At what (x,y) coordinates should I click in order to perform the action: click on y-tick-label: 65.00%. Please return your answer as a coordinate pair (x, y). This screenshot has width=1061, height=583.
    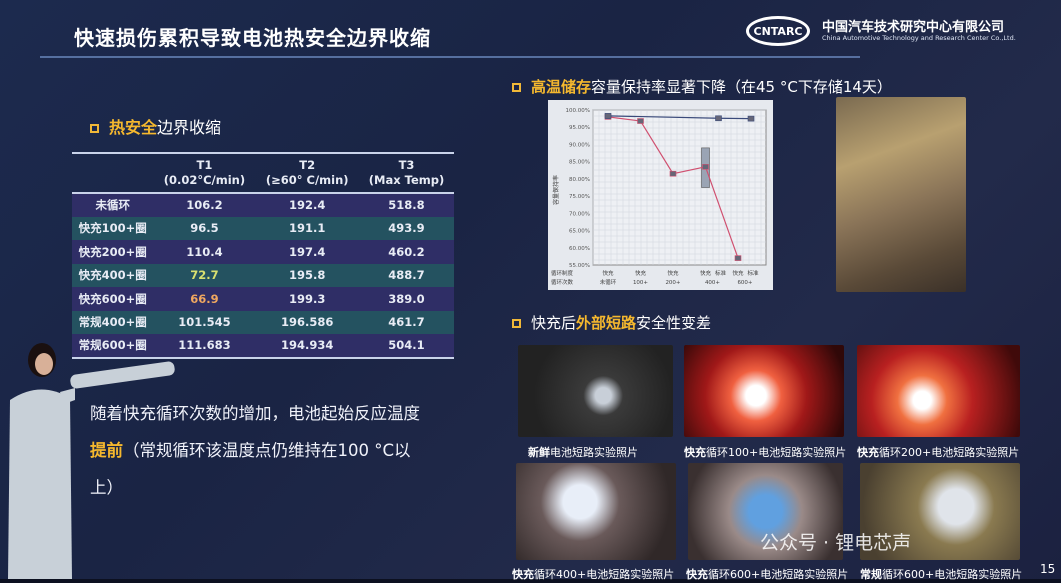
    Looking at the image, I should click on (579, 232).